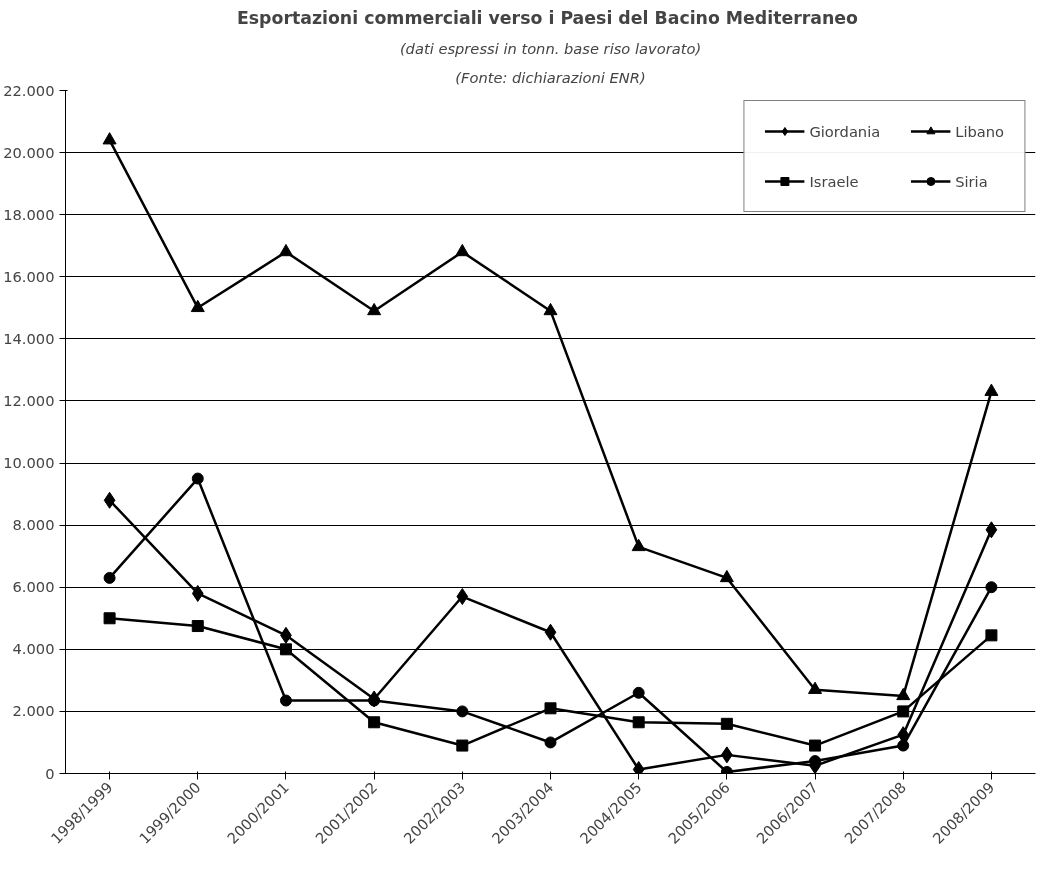 The height and width of the screenshot is (869, 1051). What do you see at coordinates (845, 131) in the screenshot?
I see `legend-label: Giordania` at bounding box center [845, 131].